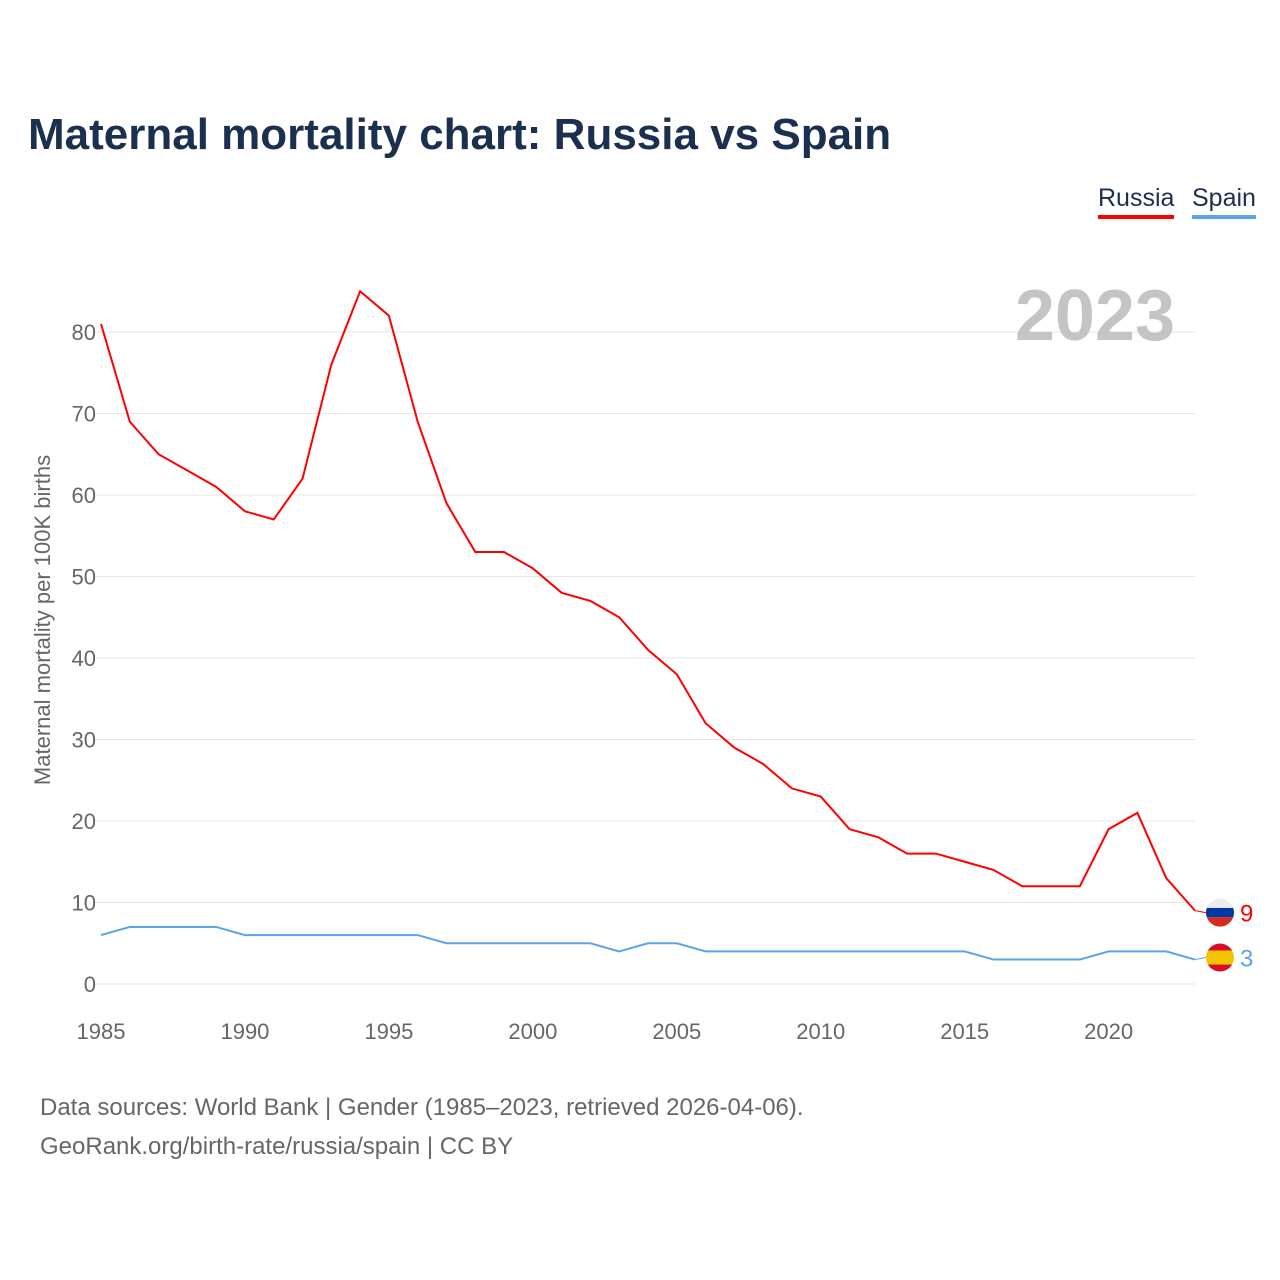 This screenshot has width=1280, height=1280. I want to click on y-tick-label: 30, so click(84, 740).